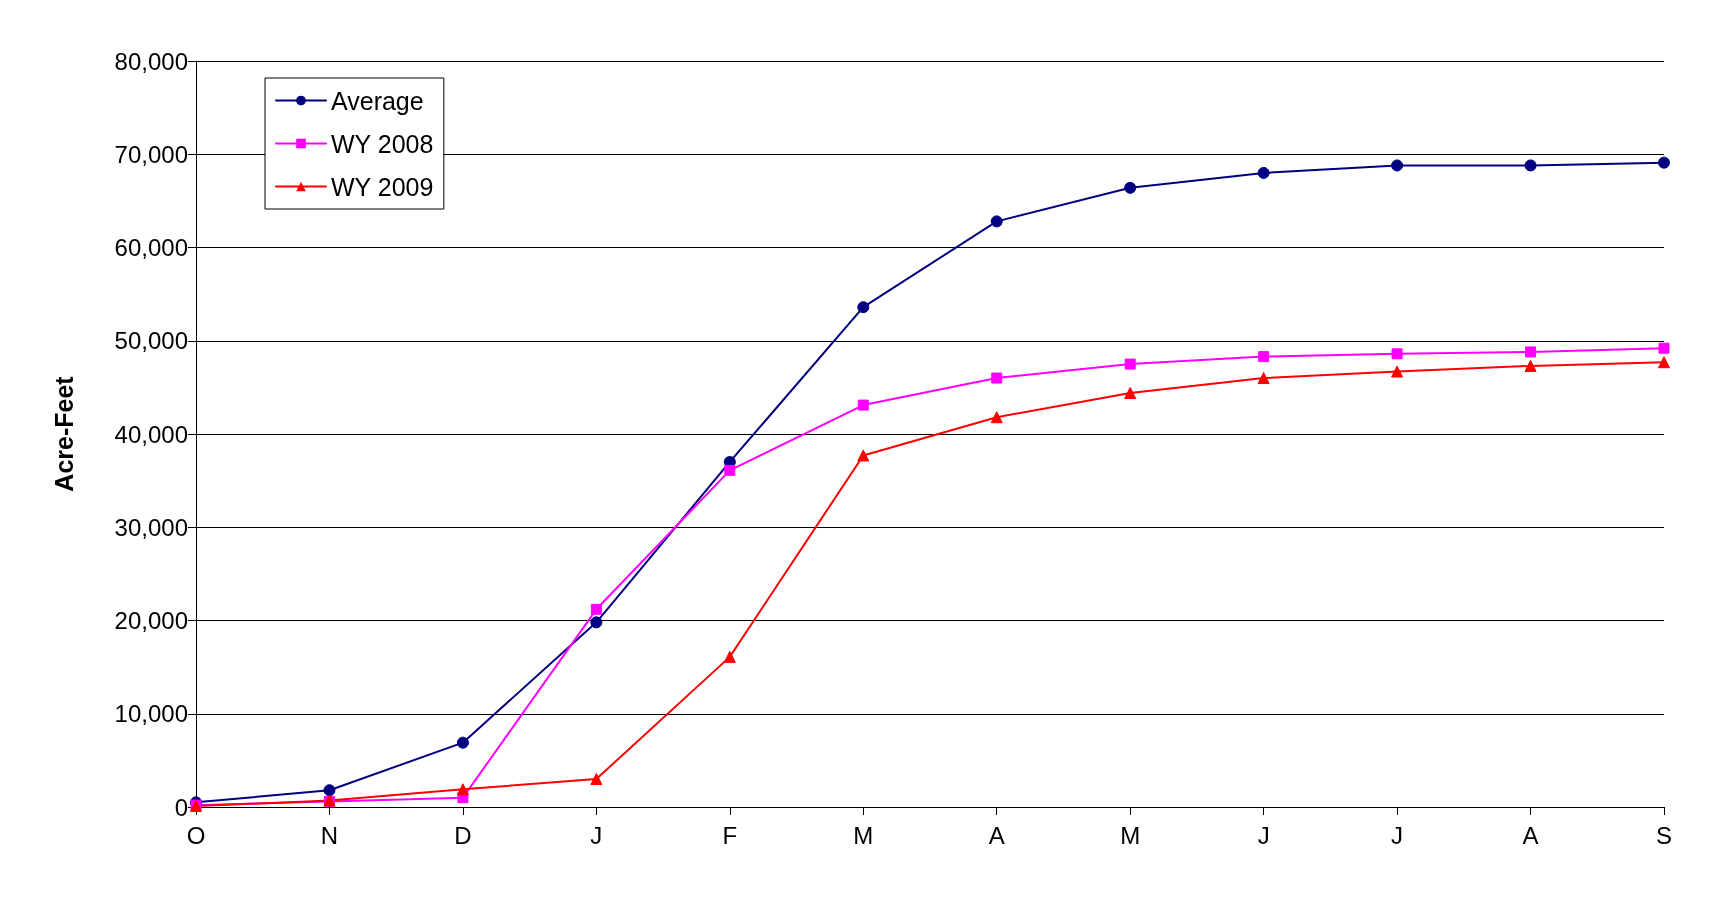 The width and height of the screenshot is (1734, 904). I want to click on x-tick-label: F, so click(730, 835).